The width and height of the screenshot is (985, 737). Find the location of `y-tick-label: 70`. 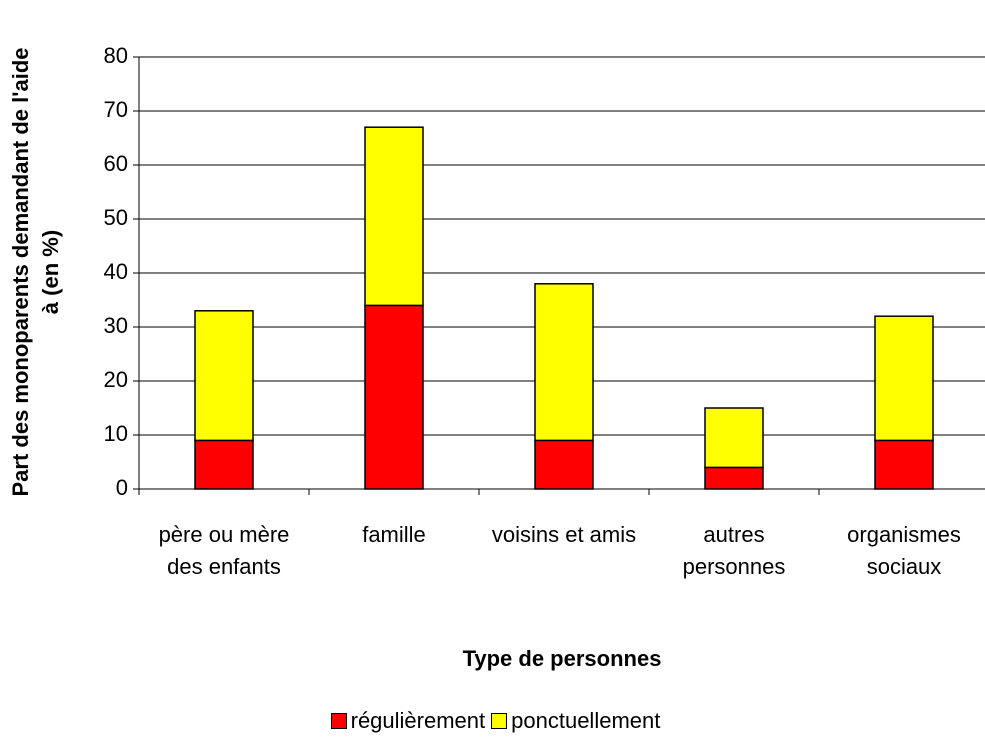

y-tick-label: 70 is located at coordinates (116, 109).